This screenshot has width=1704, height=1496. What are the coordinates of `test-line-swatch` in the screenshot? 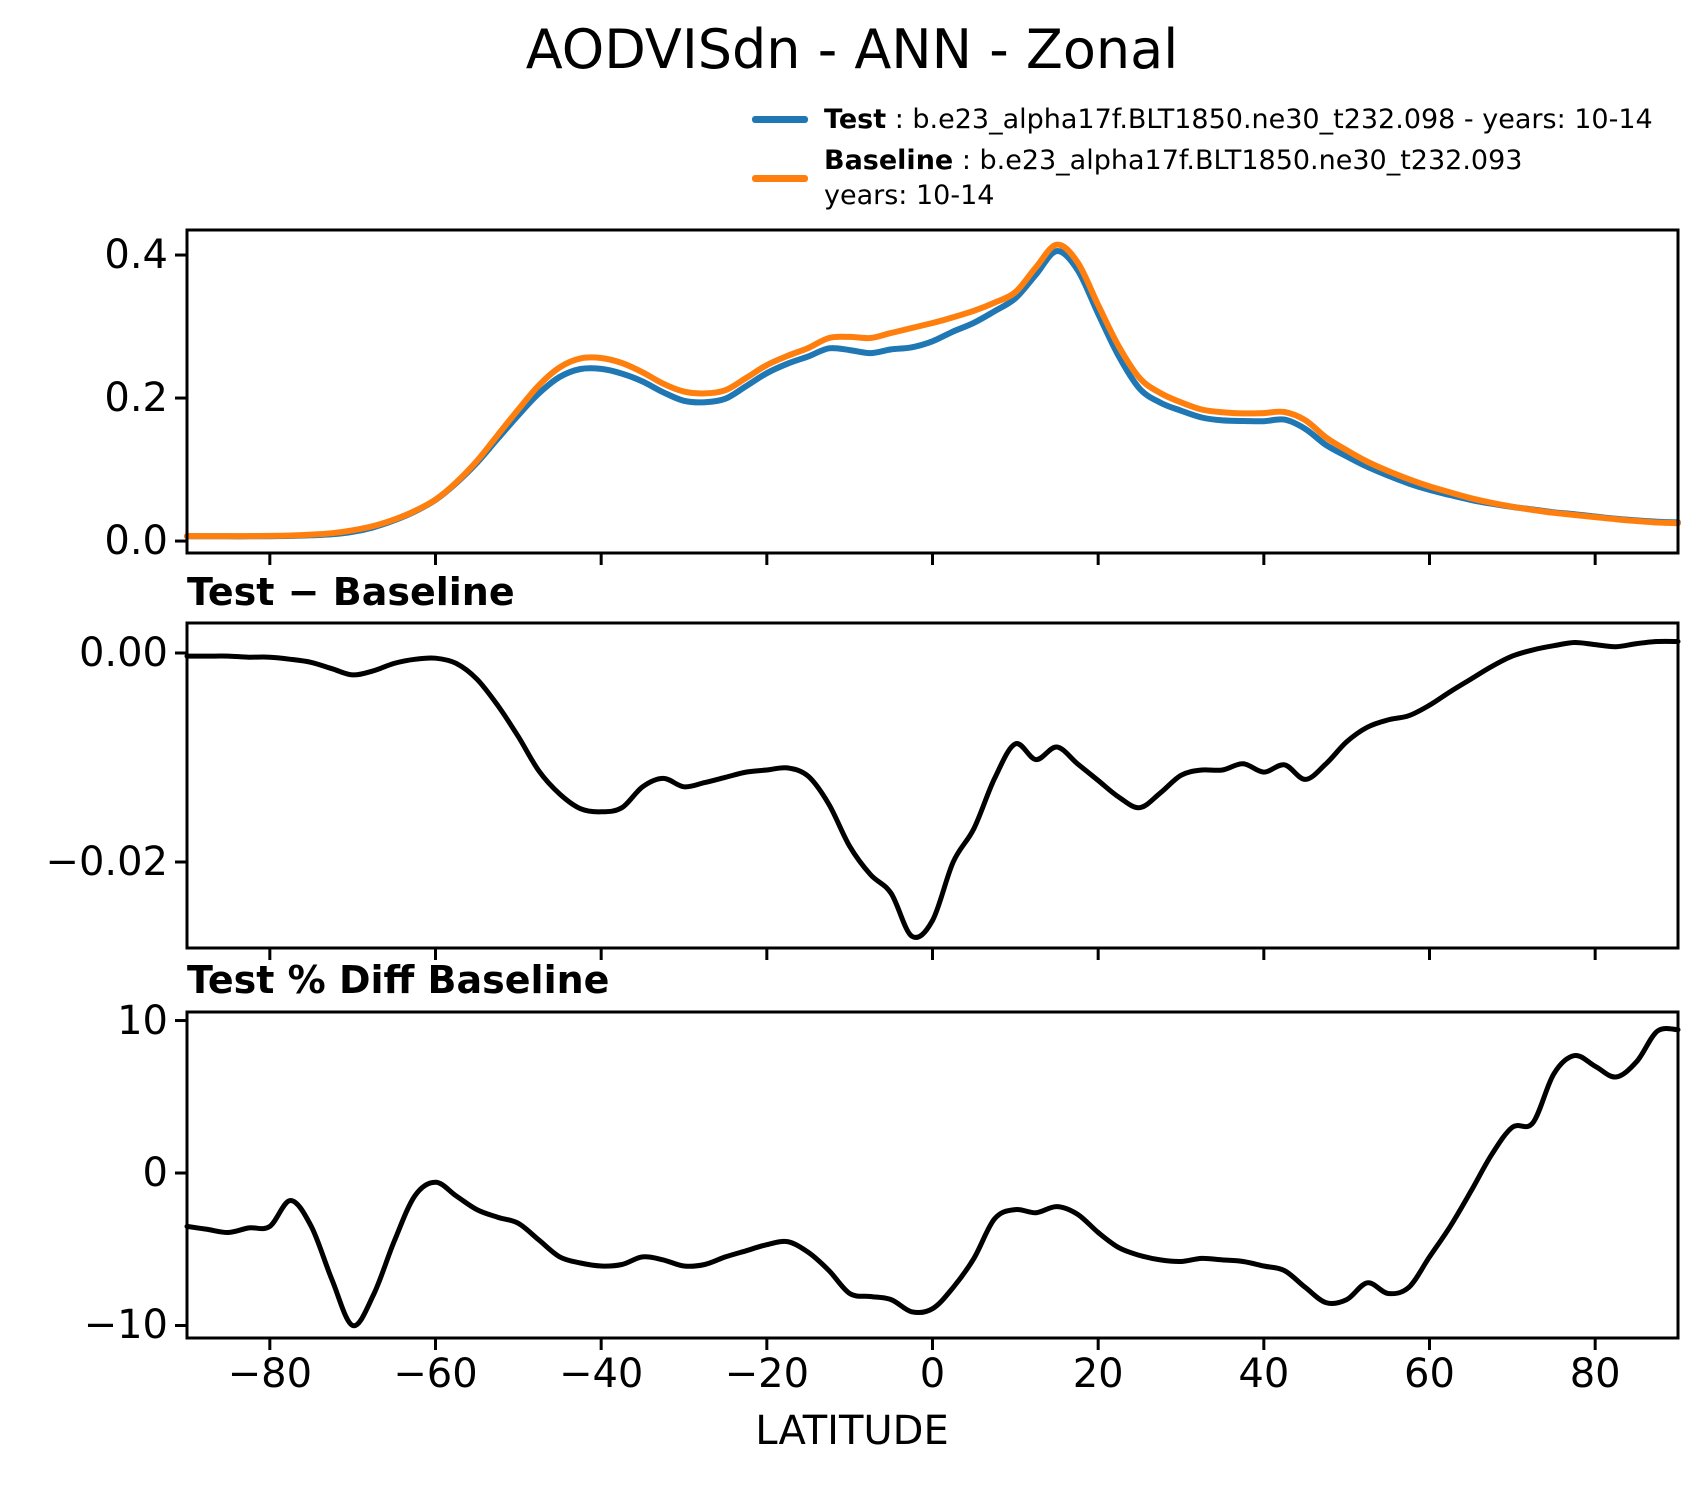 It's located at (780, 119).